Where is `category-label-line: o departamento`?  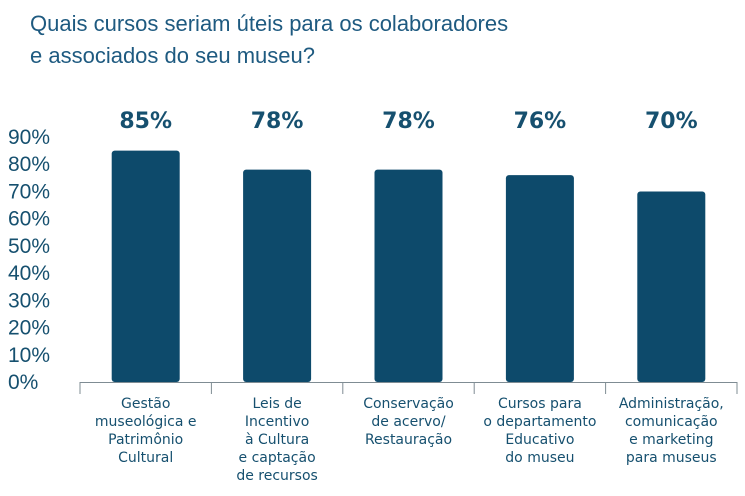 category-label-line: o departamento is located at coordinates (539, 422).